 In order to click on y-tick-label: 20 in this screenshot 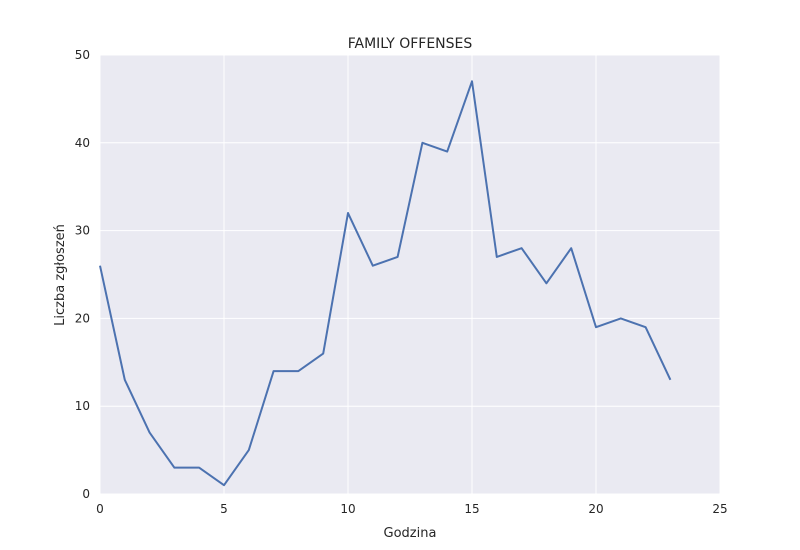, I will do `click(82, 318)`.